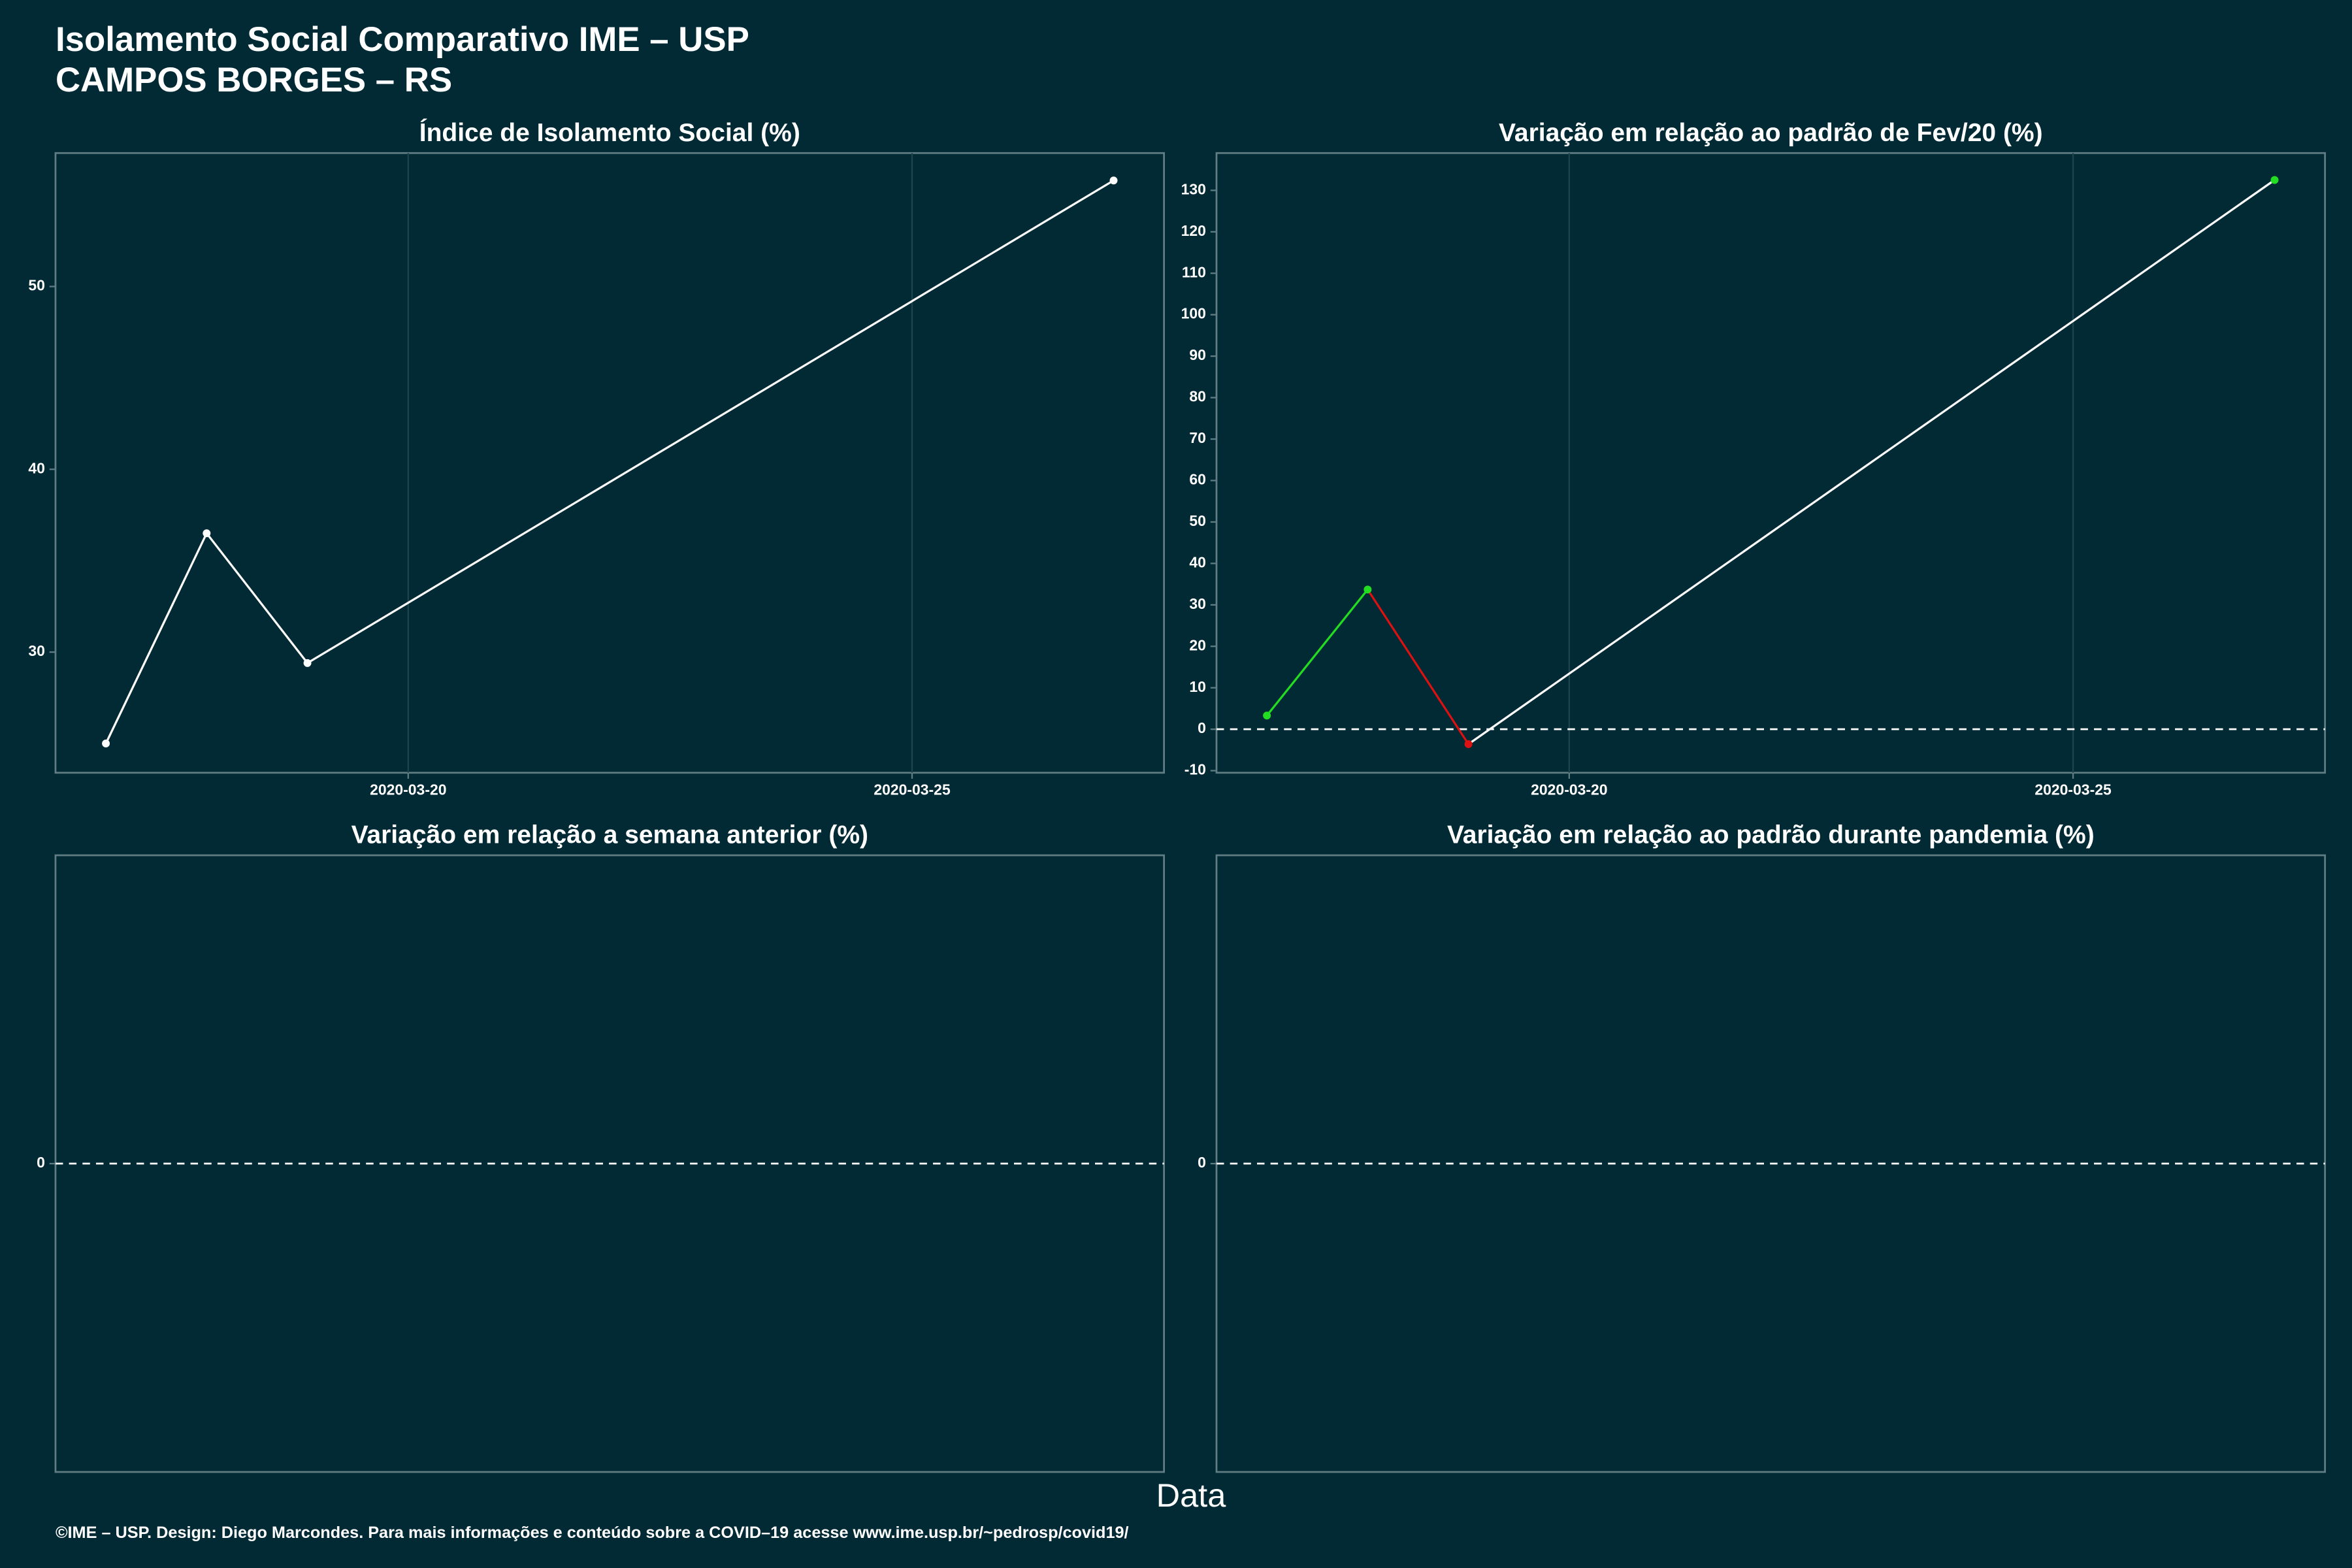 The image size is (2352, 1568). What do you see at coordinates (402, 39) in the screenshot?
I see `chart-title: Isolamento Social Comparativo IME – USP` at bounding box center [402, 39].